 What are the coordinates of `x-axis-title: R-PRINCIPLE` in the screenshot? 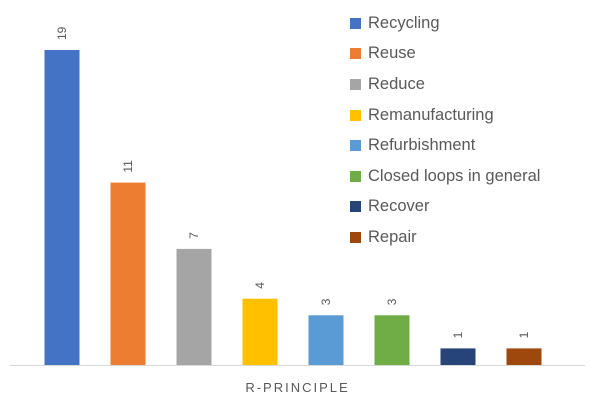 It's located at (297, 387).